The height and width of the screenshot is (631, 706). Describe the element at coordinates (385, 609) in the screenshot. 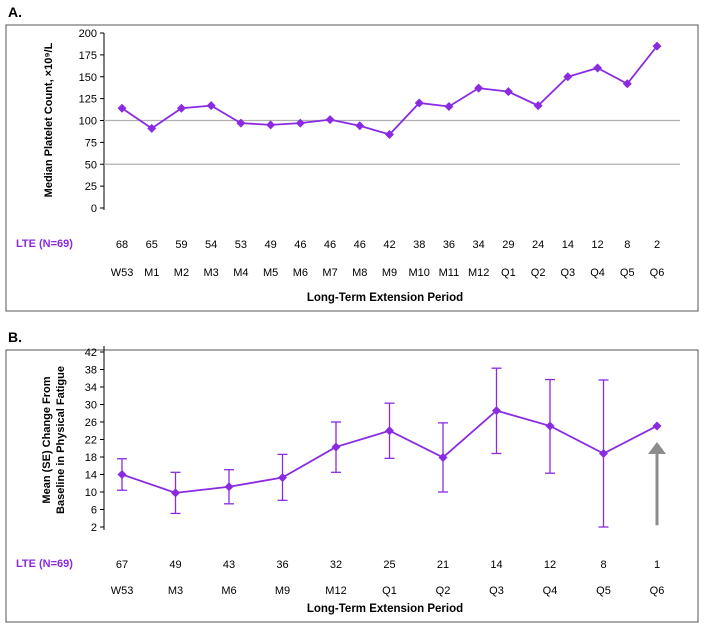

I see `panel-b-x-axis-label: Long-Term Extension Period` at that location.